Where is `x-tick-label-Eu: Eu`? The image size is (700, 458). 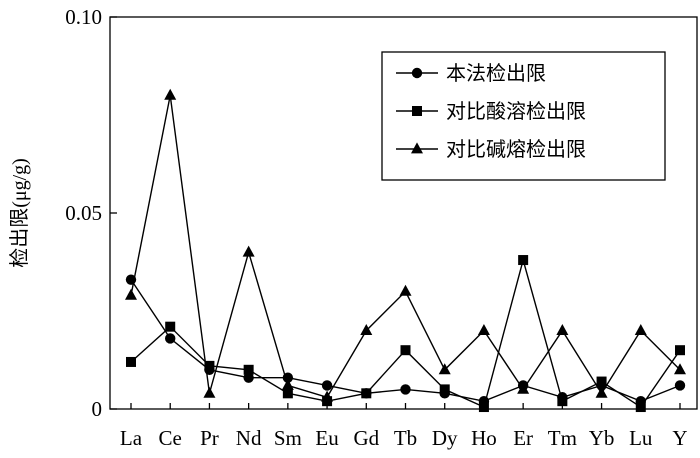 x-tick-label-Eu: Eu is located at coordinates (327, 438).